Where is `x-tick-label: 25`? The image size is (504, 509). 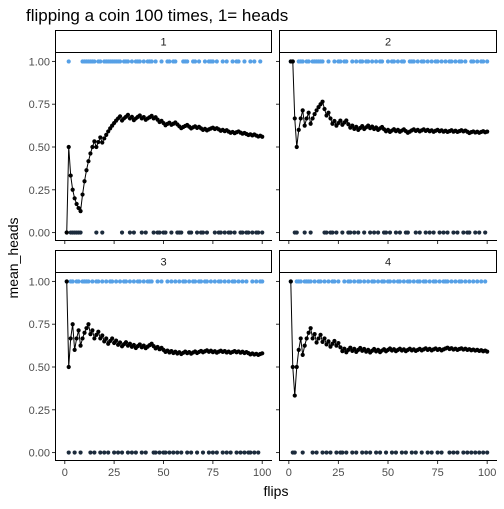
x-tick-label: 25 is located at coordinates (114, 473).